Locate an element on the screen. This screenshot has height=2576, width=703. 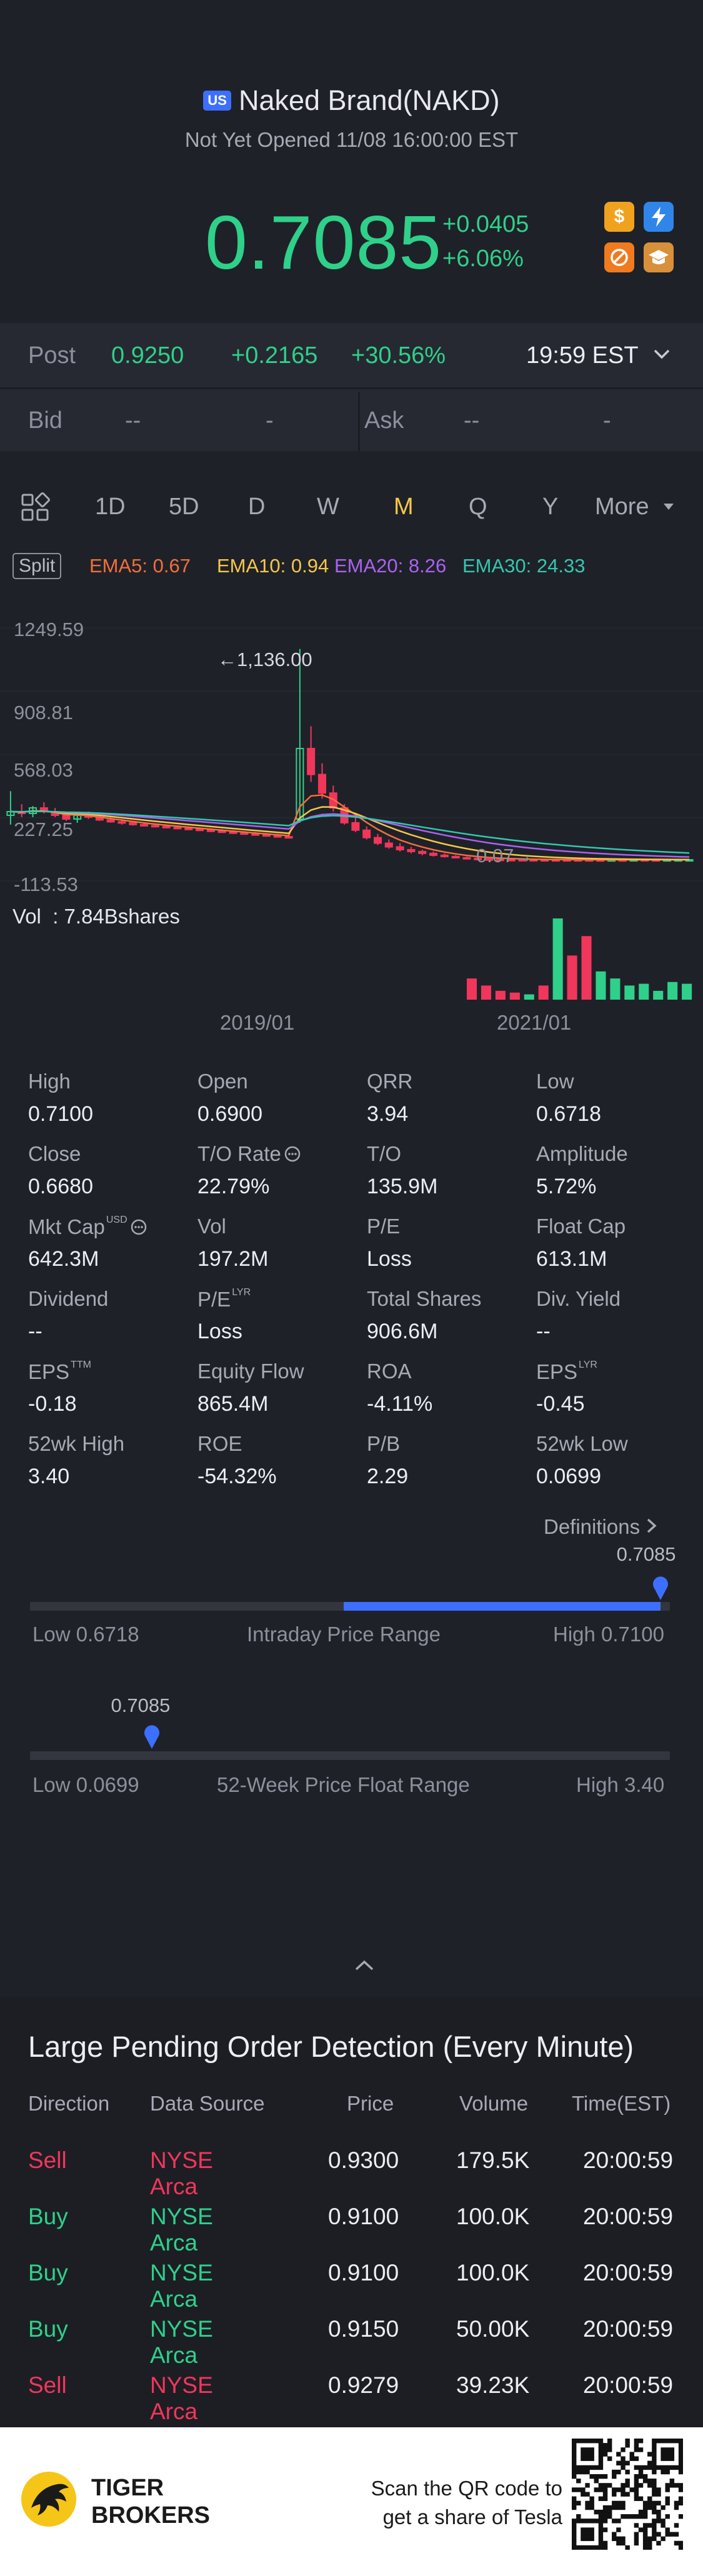
ema5-label: EMA5: 0.67 is located at coordinates (140, 566).